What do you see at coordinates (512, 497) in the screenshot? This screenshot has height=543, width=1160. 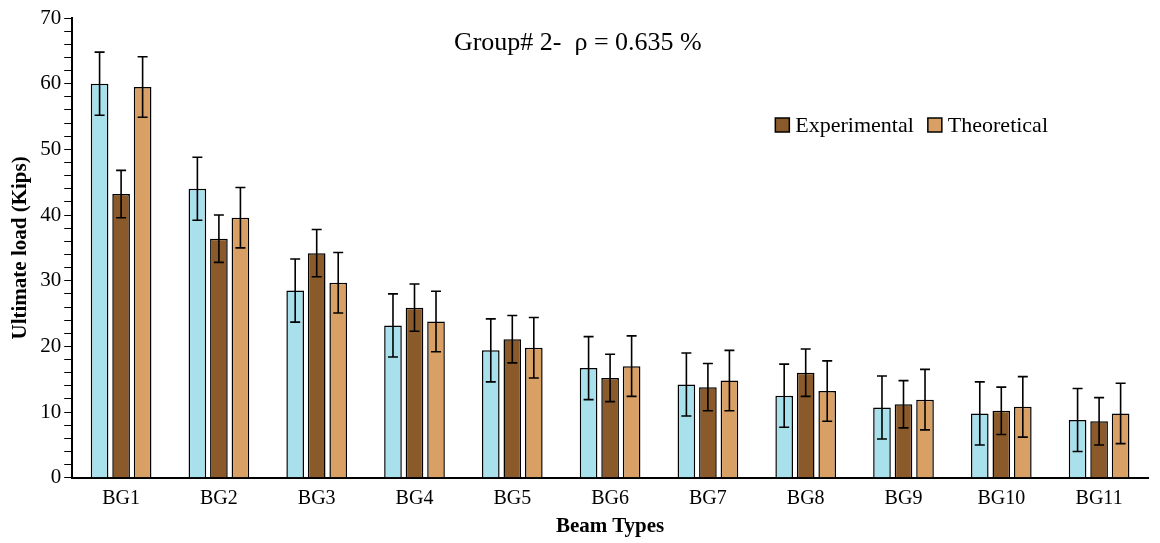 I see `x-tick-label: BG5` at bounding box center [512, 497].